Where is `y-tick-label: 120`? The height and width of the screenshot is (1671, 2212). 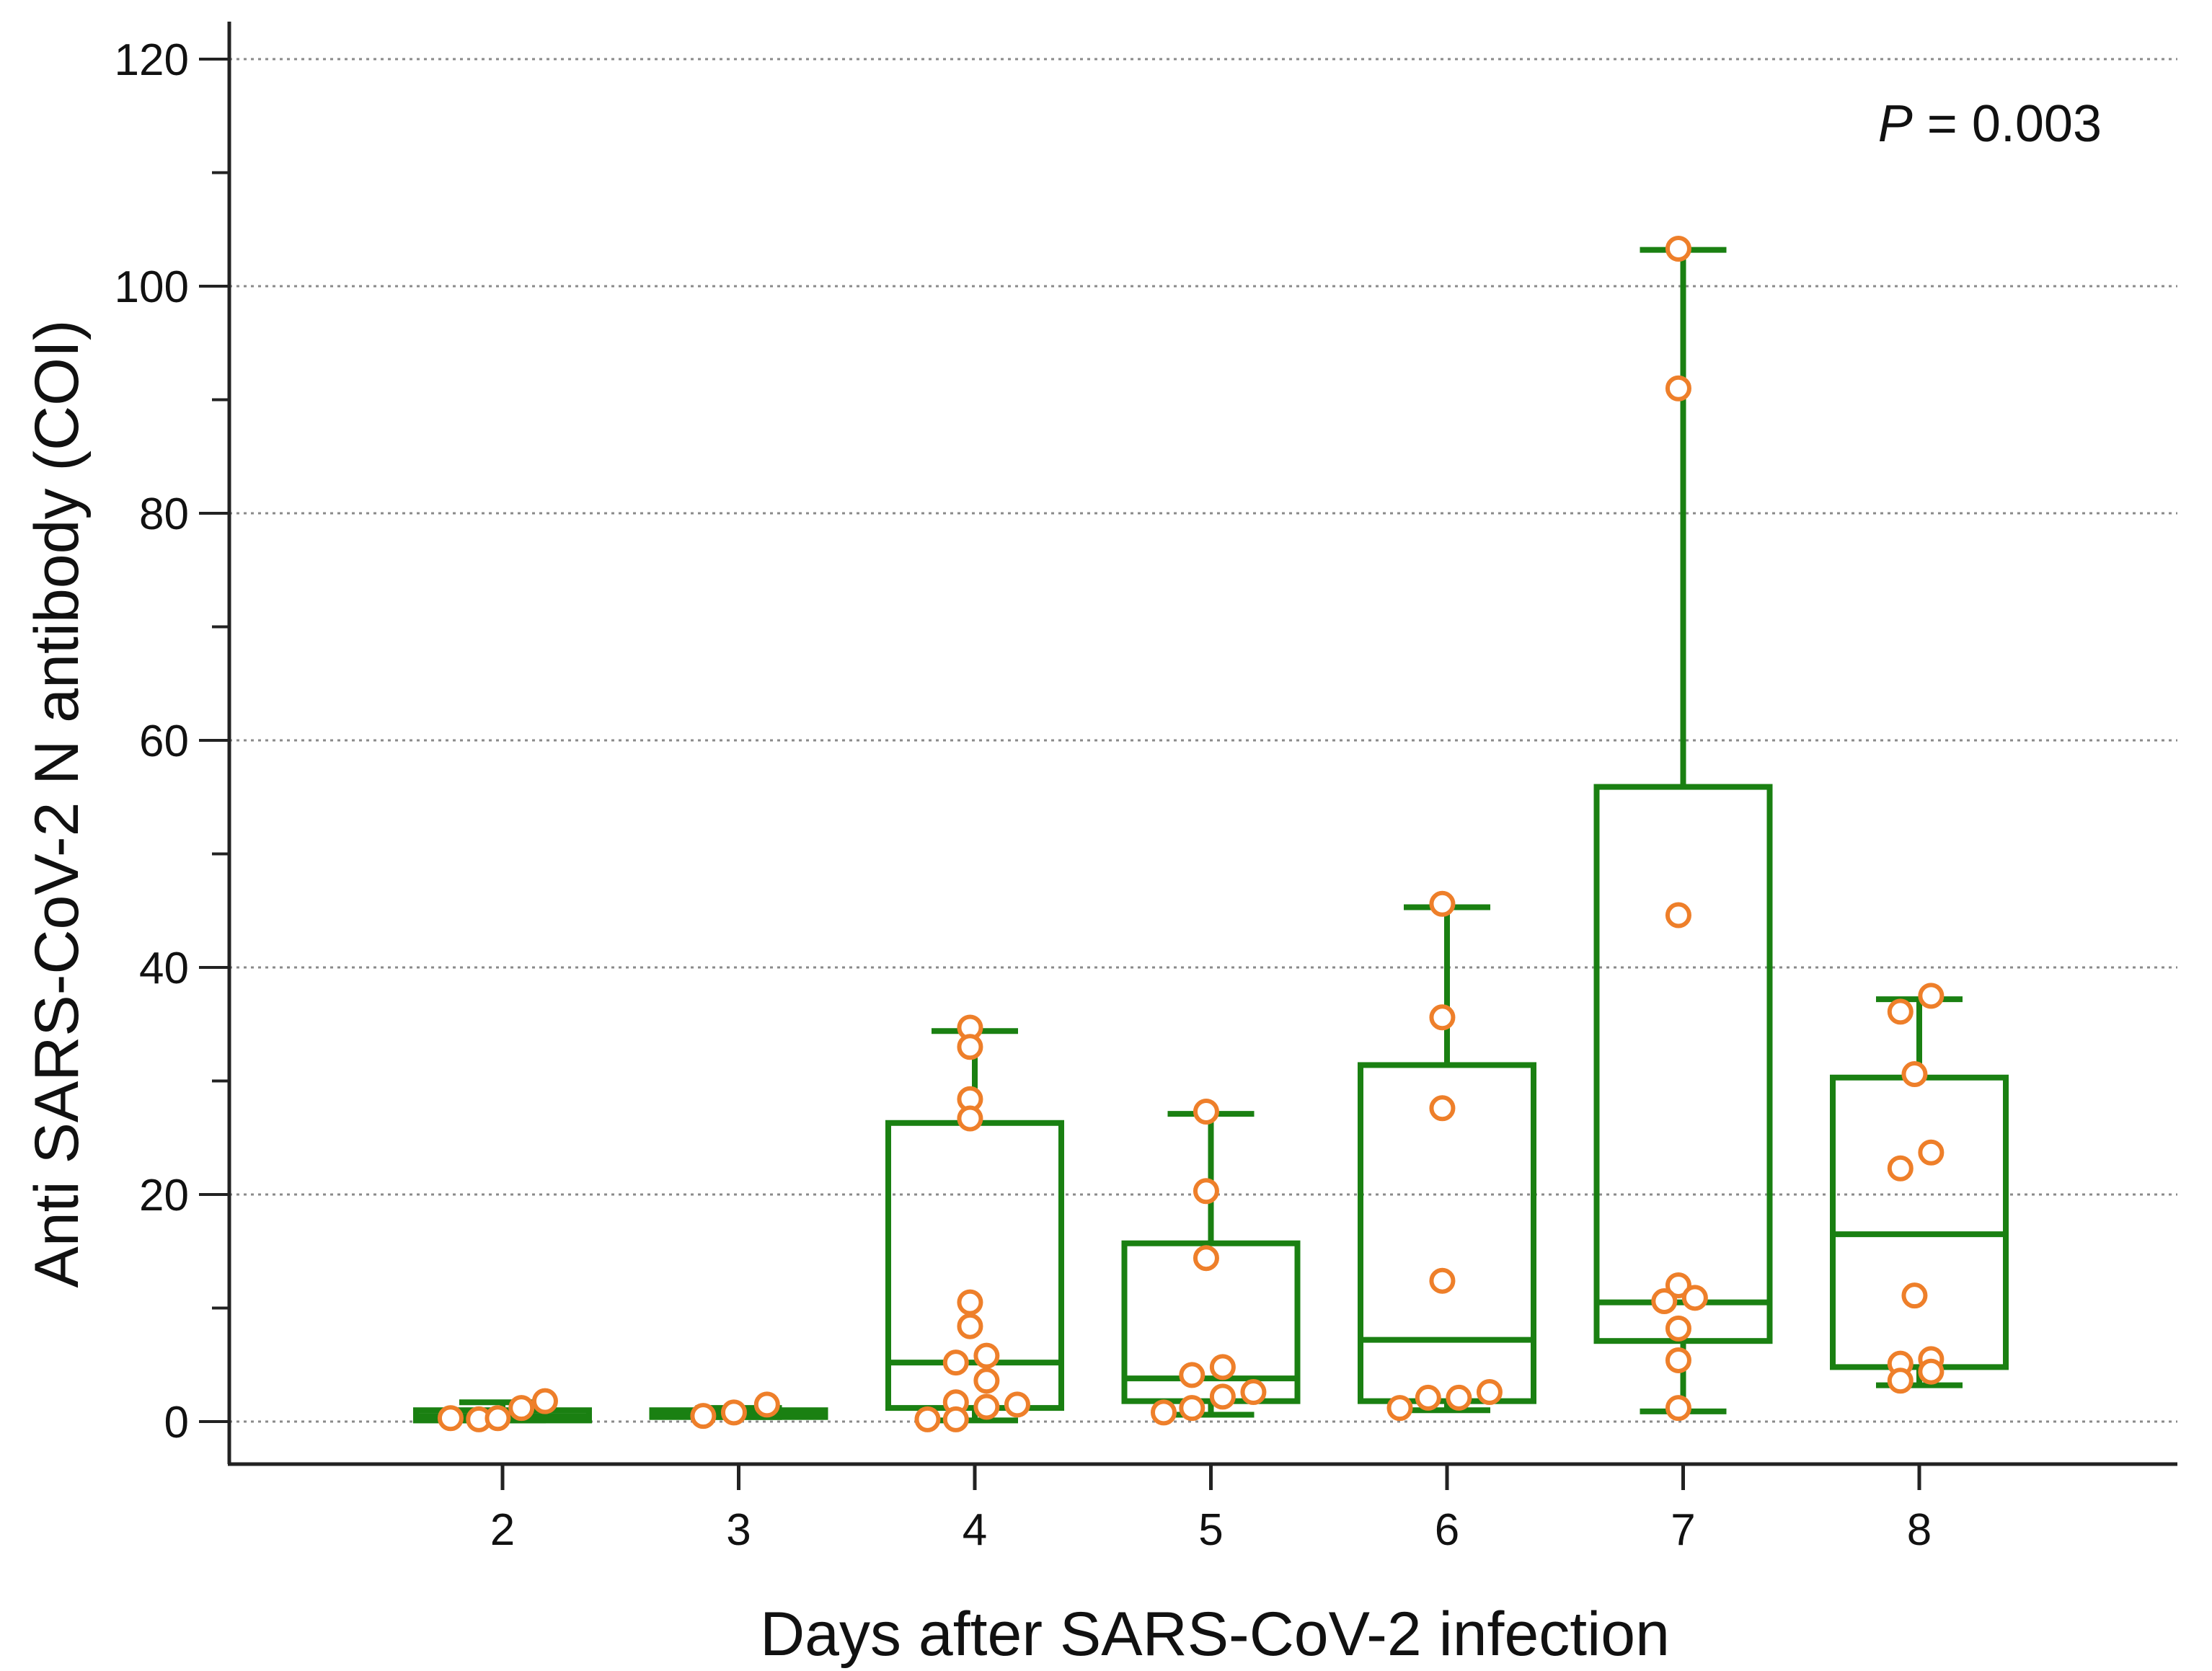 y-tick-label: 120 is located at coordinates (152, 60).